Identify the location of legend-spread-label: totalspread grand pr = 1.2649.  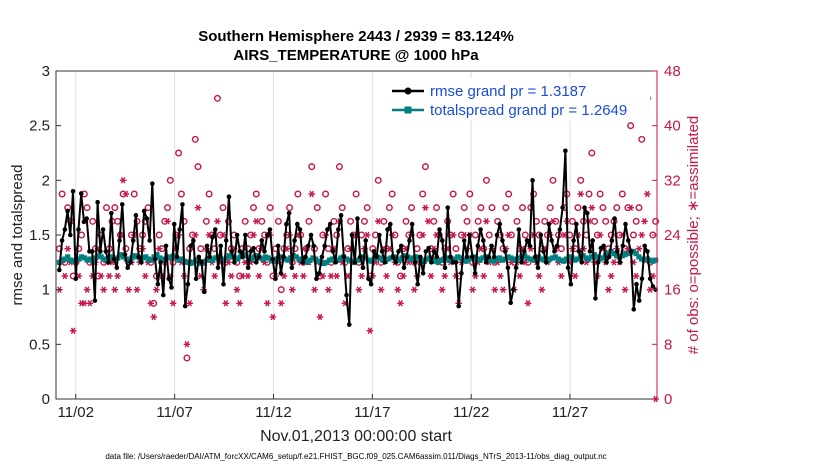
(528, 110).